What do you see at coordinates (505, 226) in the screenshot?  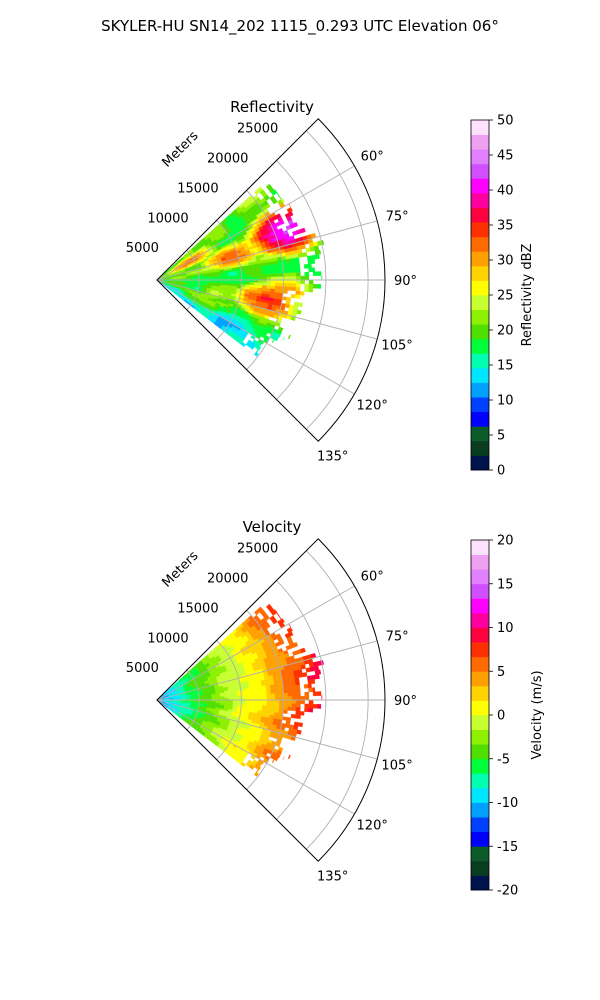 I see `colorbar-tick-label: 35` at bounding box center [505, 226].